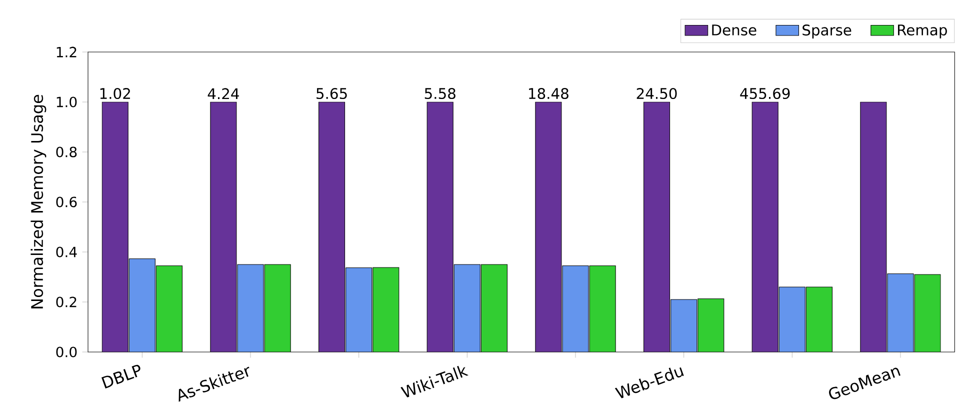  What do you see at coordinates (66, 202) in the screenshot?
I see `y-tick-label: 0.6` at bounding box center [66, 202].